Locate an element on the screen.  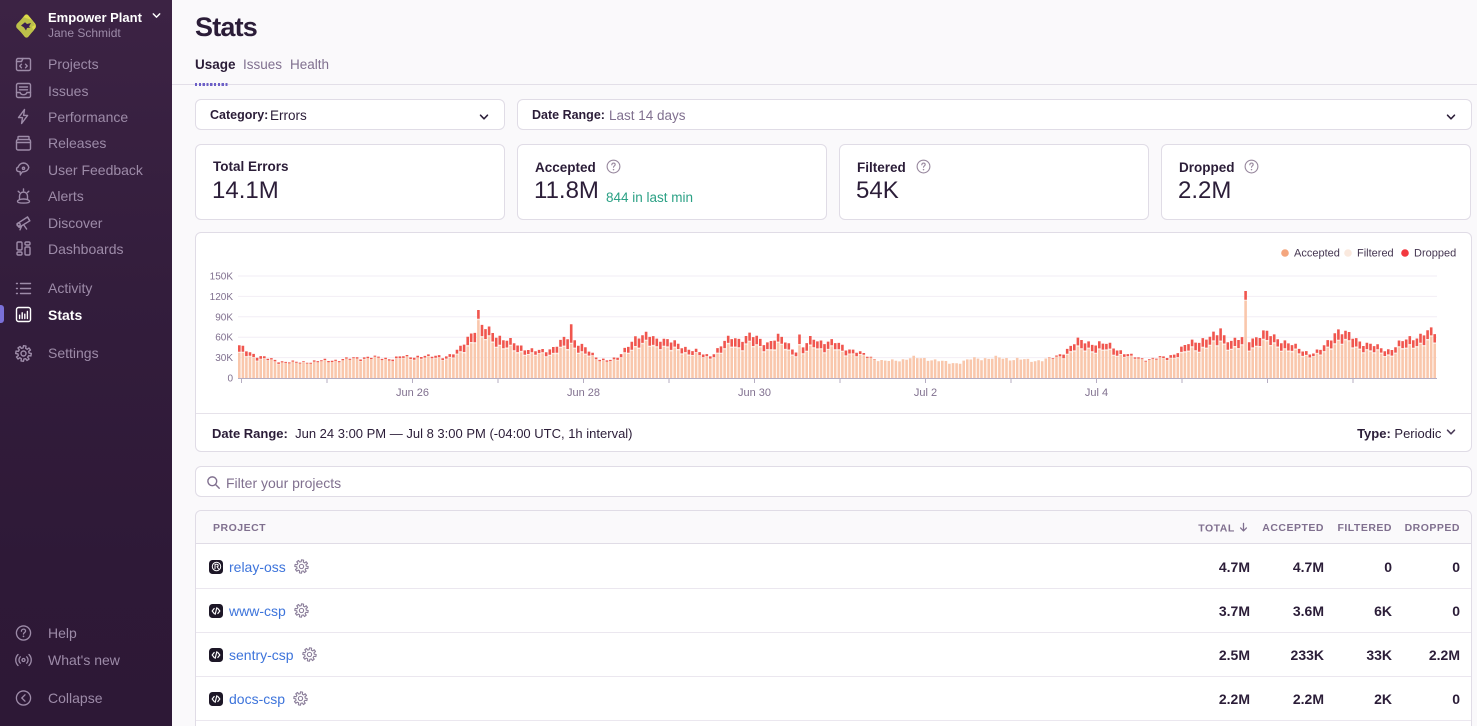
svg-text: Filtered is located at coordinates (1375, 254).